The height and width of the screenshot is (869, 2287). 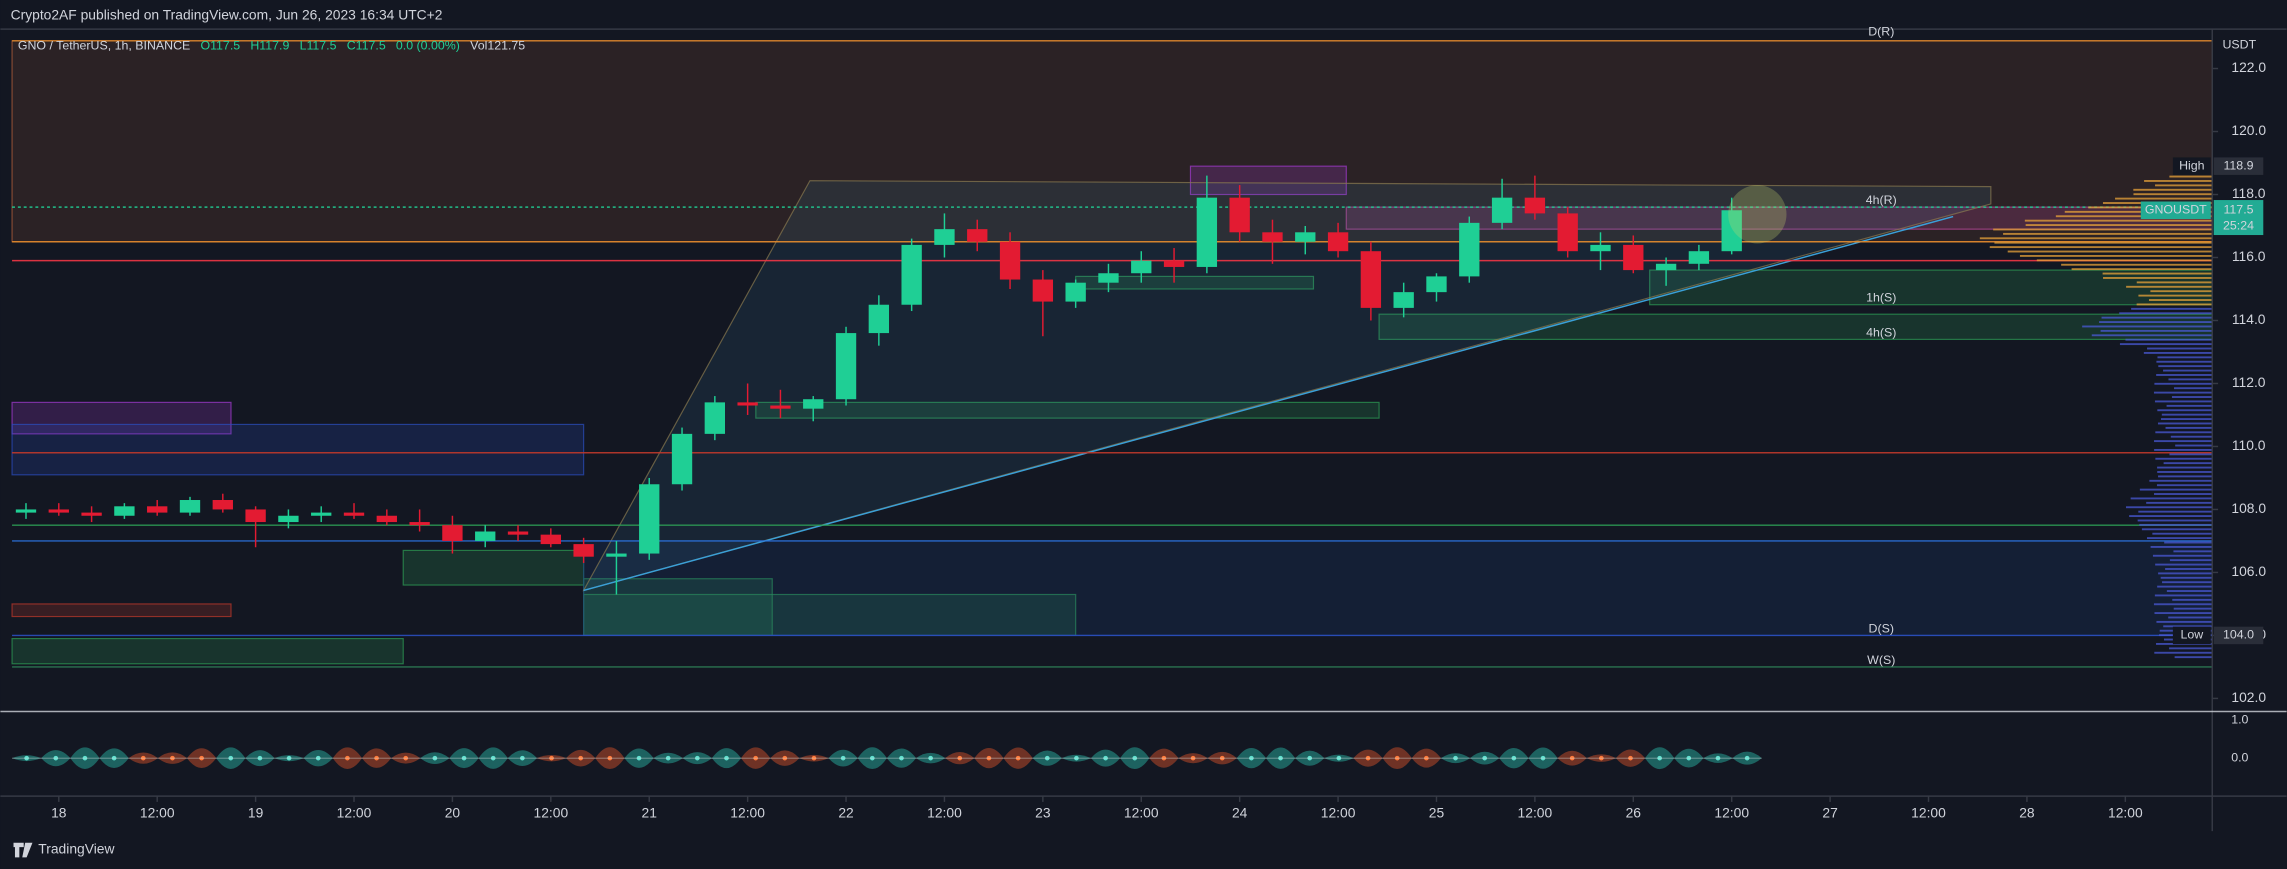 What do you see at coordinates (366, 46) in the screenshot?
I see `legend-item: C117.5` at bounding box center [366, 46].